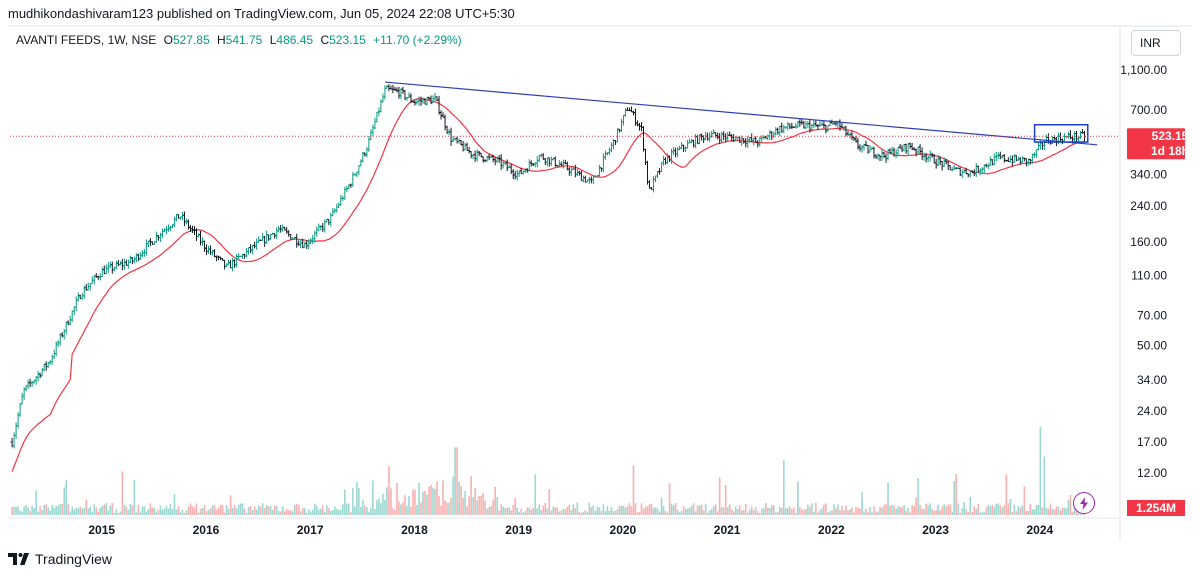  What do you see at coordinates (1084, 503) in the screenshot?
I see `lightning-icon` at bounding box center [1084, 503].